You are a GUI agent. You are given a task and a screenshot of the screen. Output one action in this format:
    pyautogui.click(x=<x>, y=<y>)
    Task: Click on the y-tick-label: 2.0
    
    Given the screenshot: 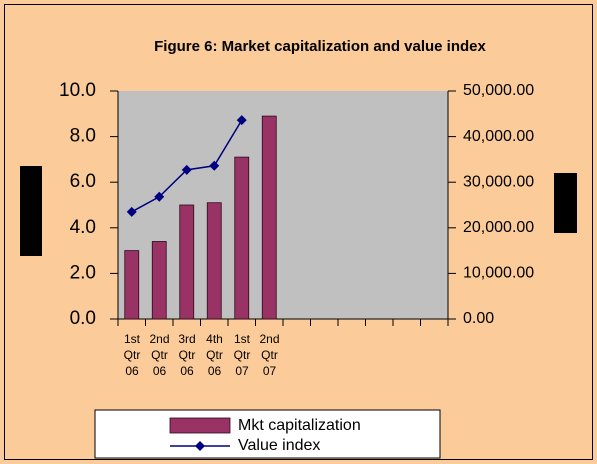 What is the action you would take?
    pyautogui.click(x=83, y=272)
    